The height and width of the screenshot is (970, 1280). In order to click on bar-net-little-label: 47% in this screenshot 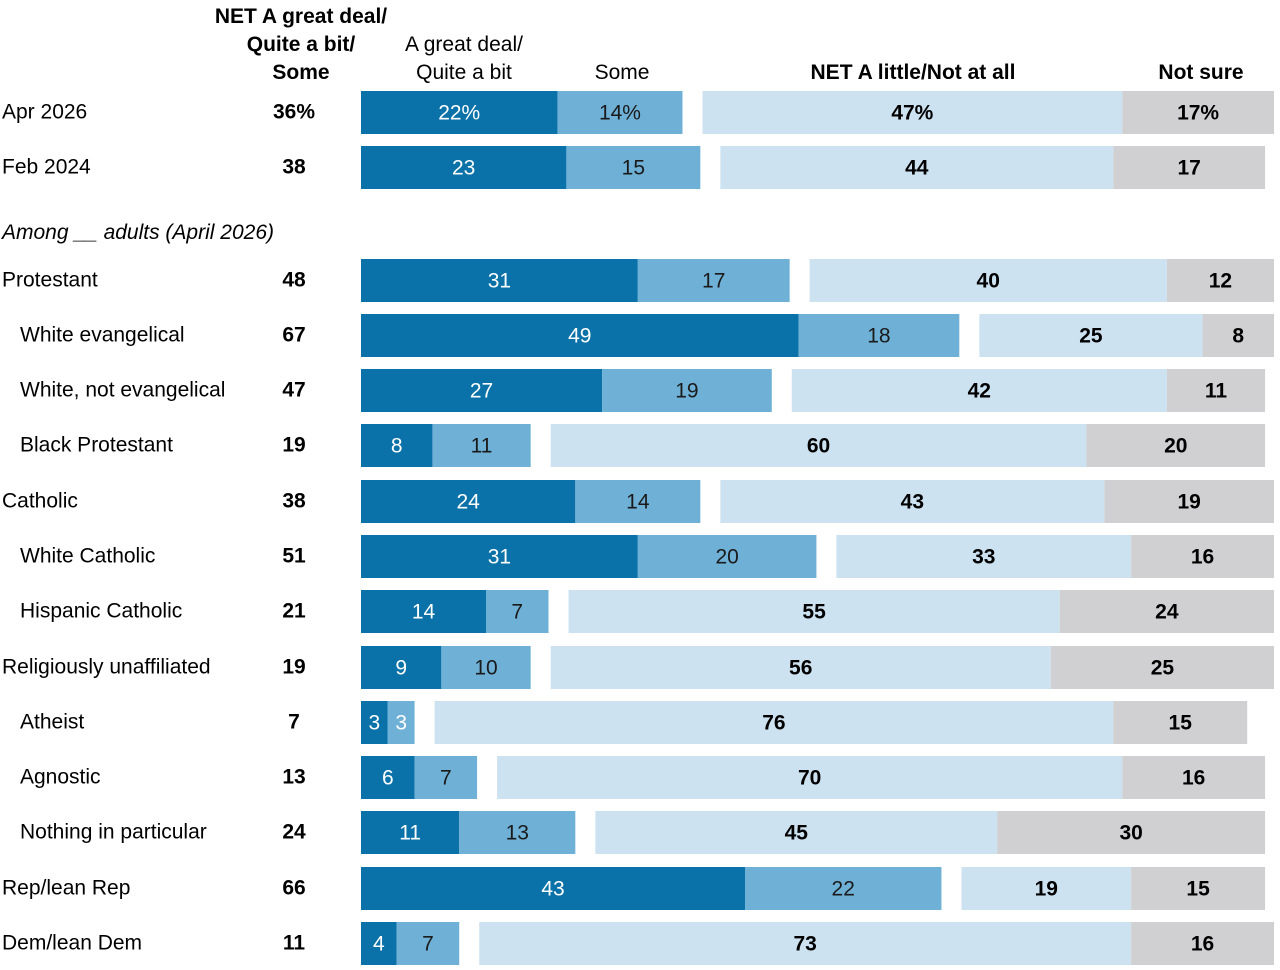, I will do `click(912, 113)`.